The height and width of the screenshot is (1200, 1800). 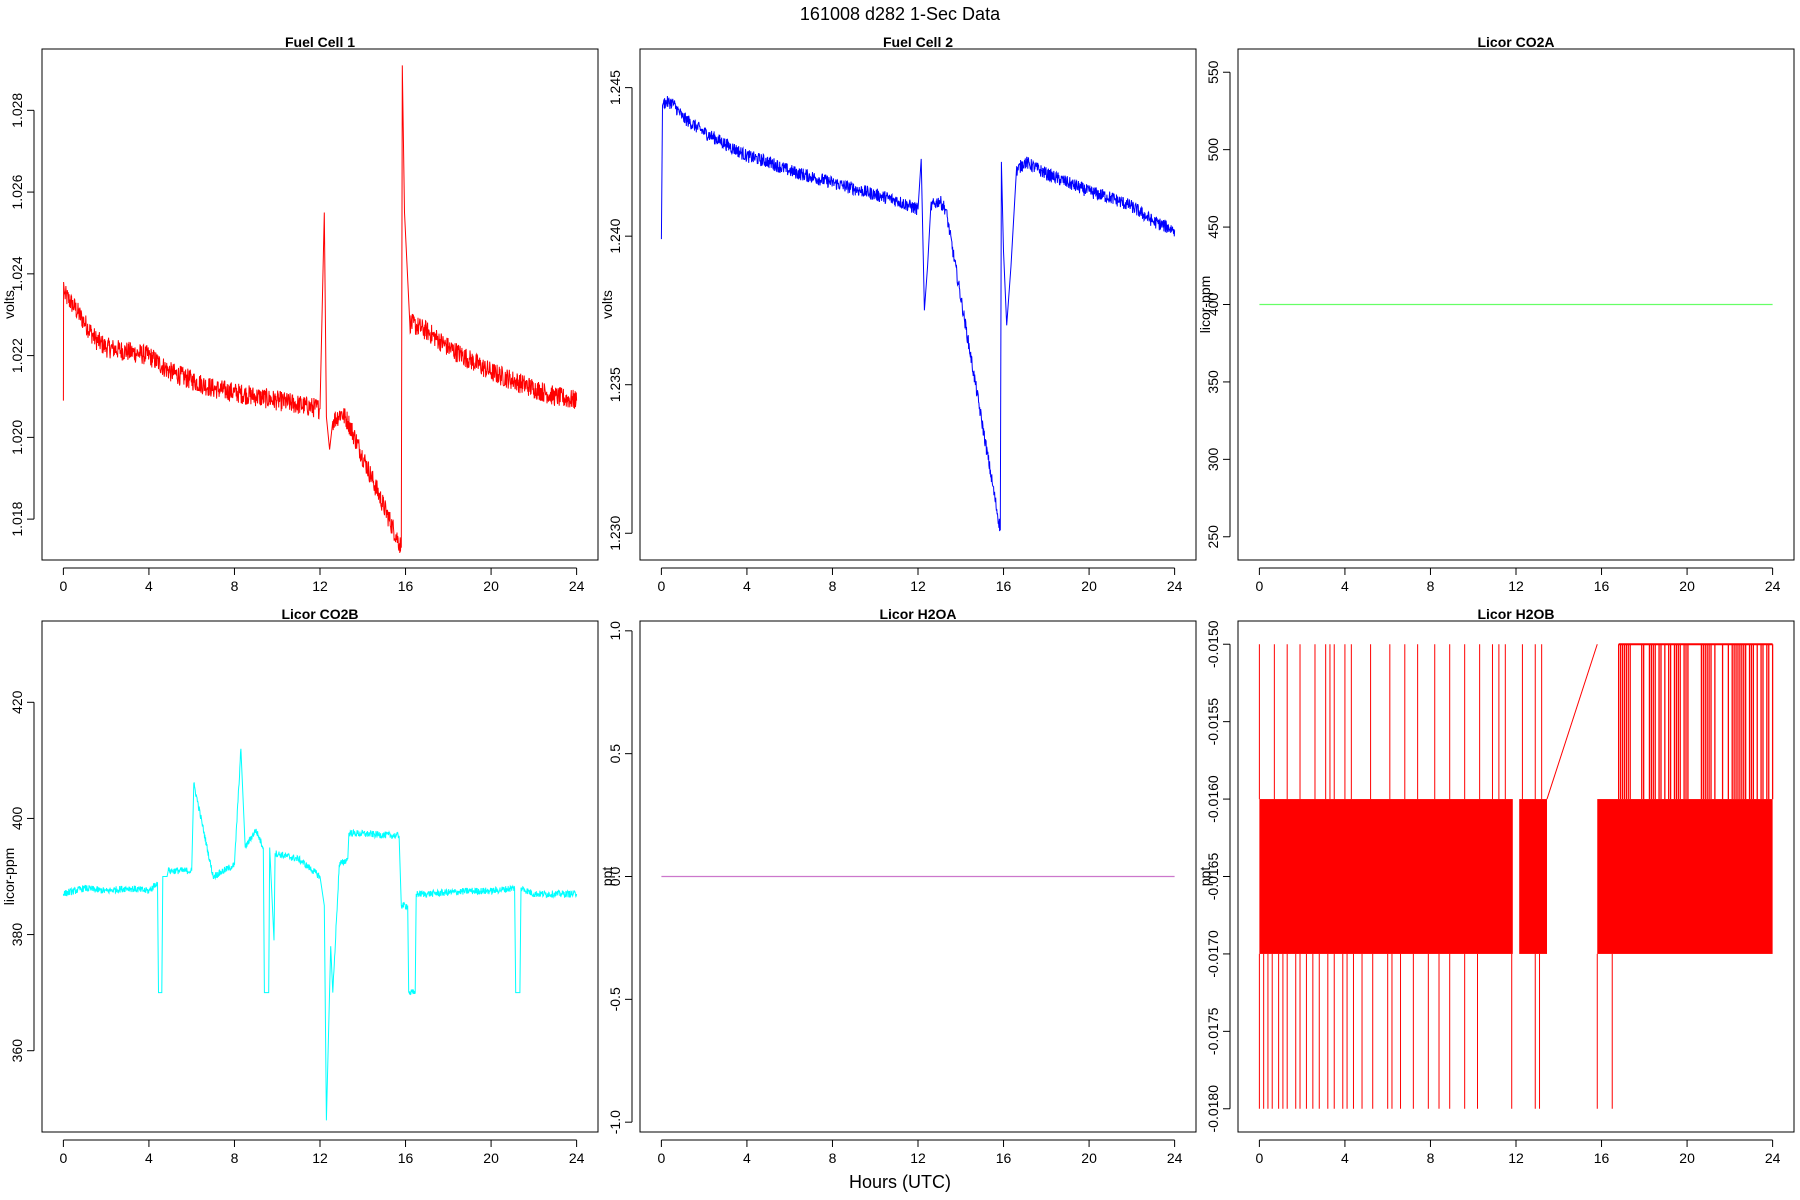 What do you see at coordinates (900, 1182) in the screenshot?
I see `x-axis-label: Hours (UTC)` at bounding box center [900, 1182].